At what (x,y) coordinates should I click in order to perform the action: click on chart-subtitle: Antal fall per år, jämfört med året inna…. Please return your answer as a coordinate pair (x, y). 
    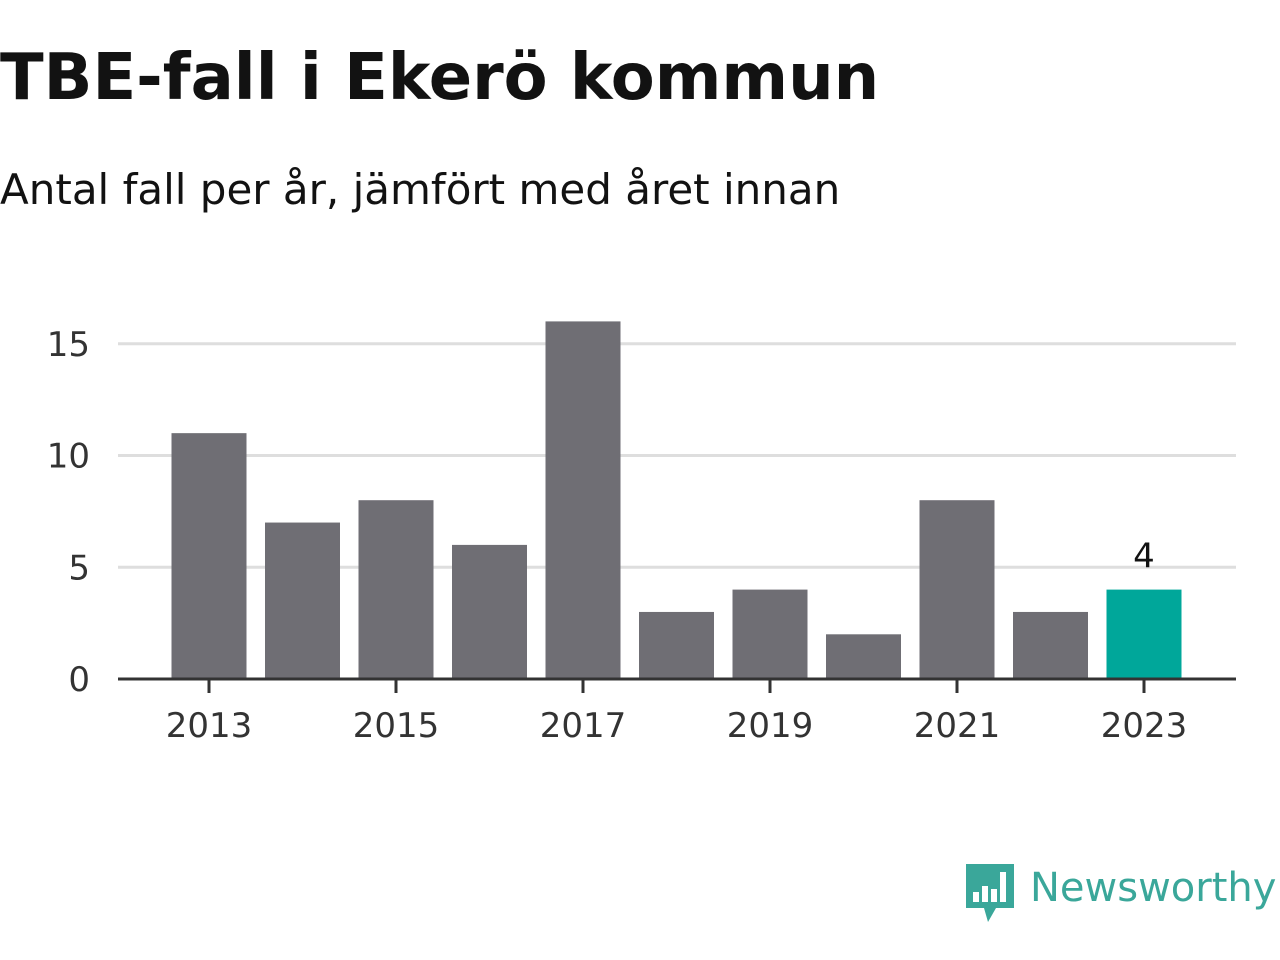
    Looking at the image, I should click on (420, 189).